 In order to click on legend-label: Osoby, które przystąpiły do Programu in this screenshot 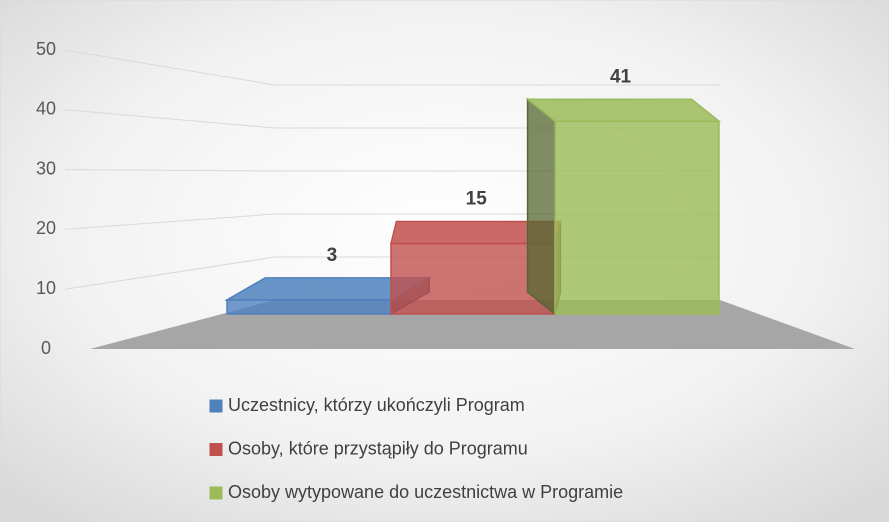, I will do `click(378, 448)`.